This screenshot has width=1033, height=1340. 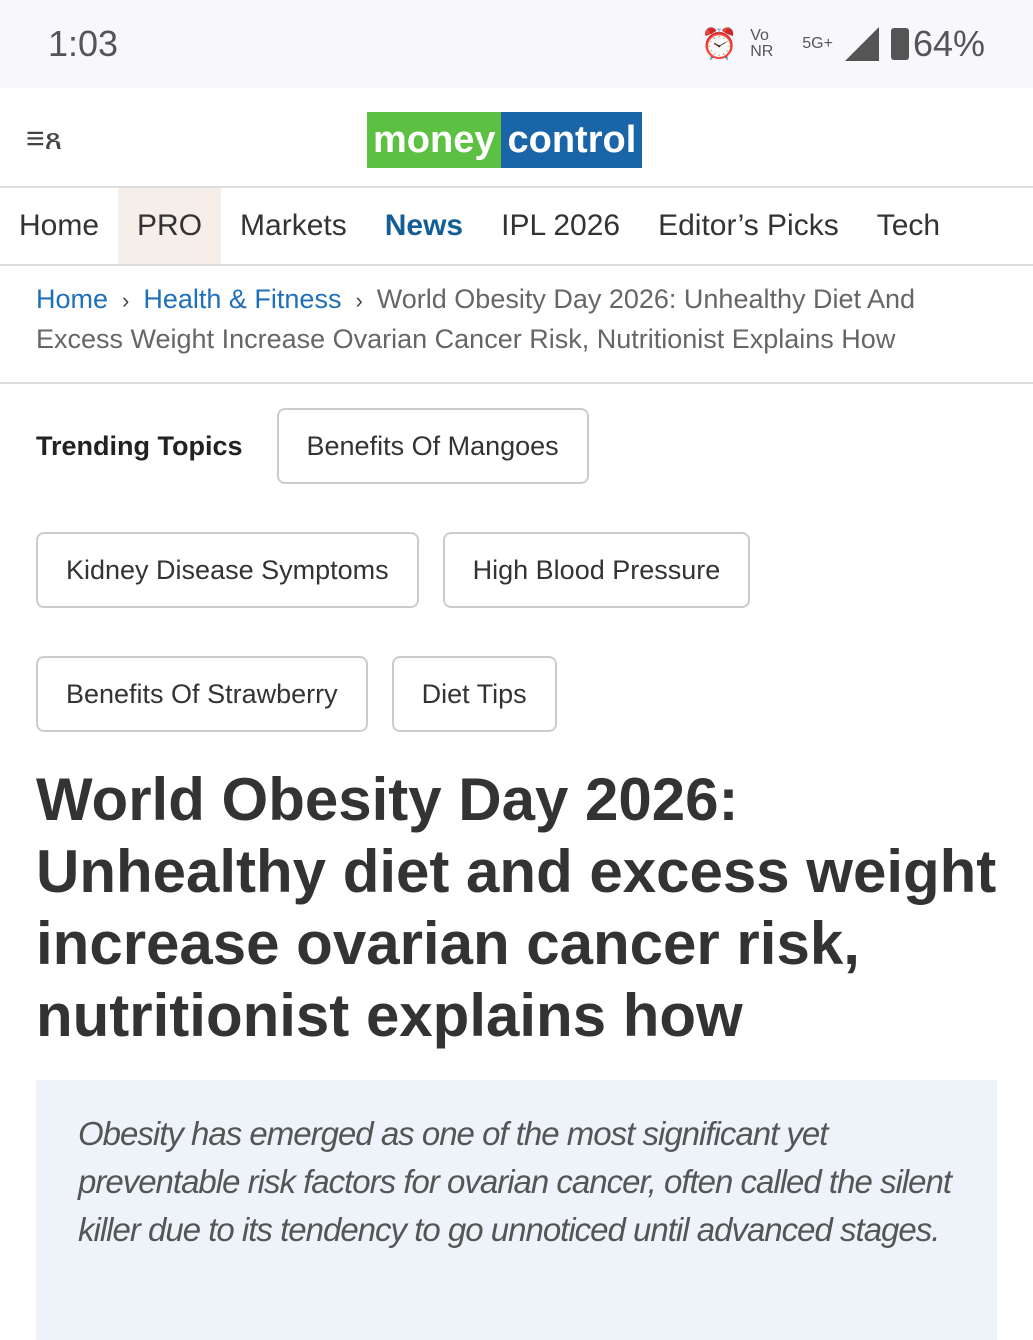 What do you see at coordinates (948, 43) in the screenshot?
I see `battery-level: 64%` at bounding box center [948, 43].